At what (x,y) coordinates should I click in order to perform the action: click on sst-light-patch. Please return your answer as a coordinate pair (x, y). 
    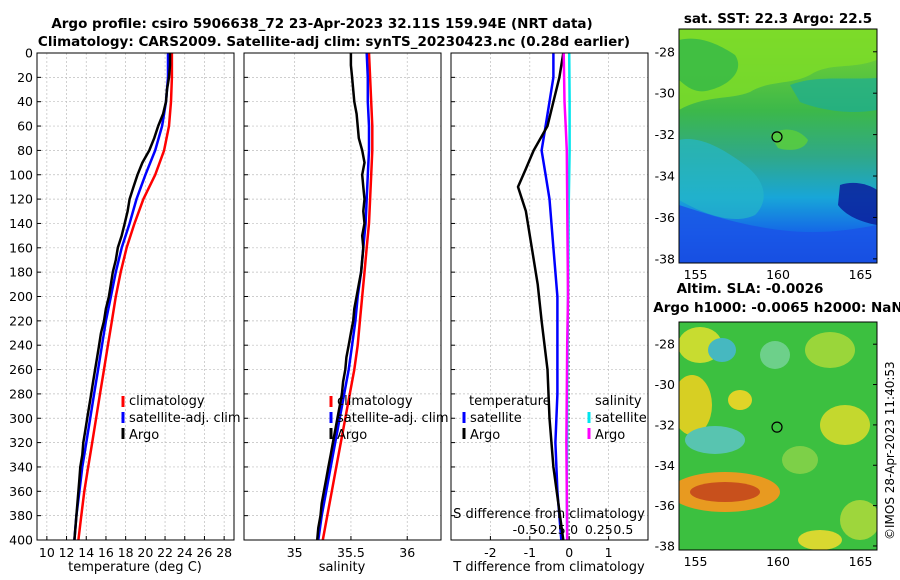
    Looking at the image, I should click on (789, 139).